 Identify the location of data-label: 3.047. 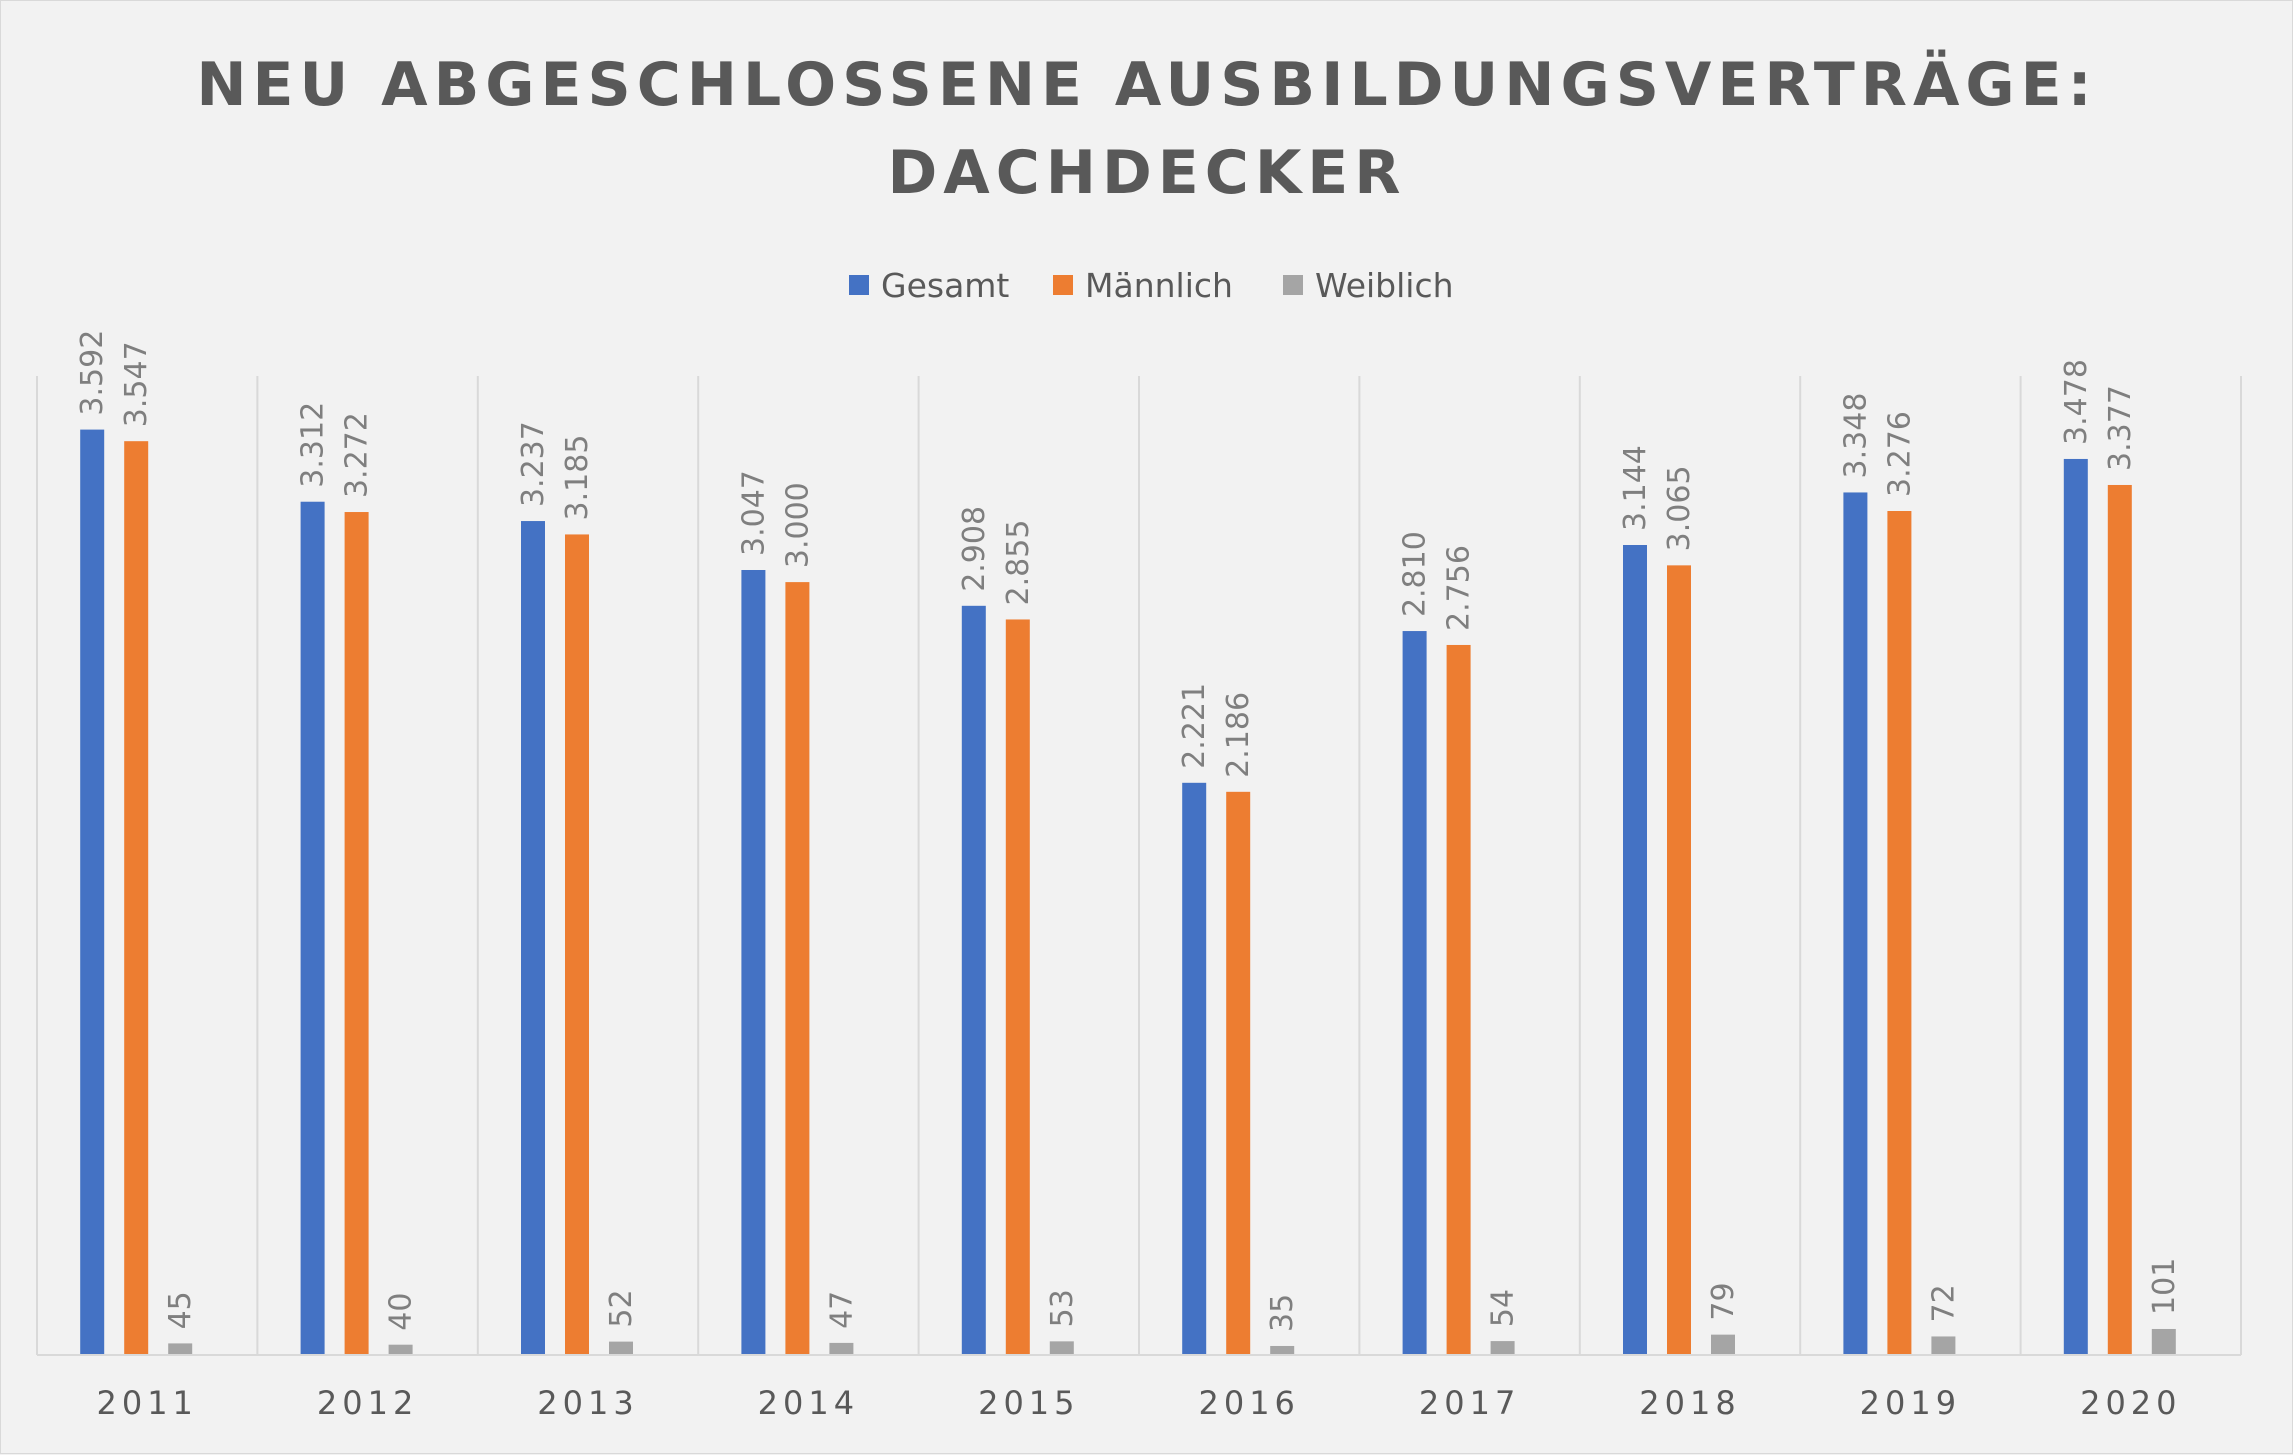
(753, 513).